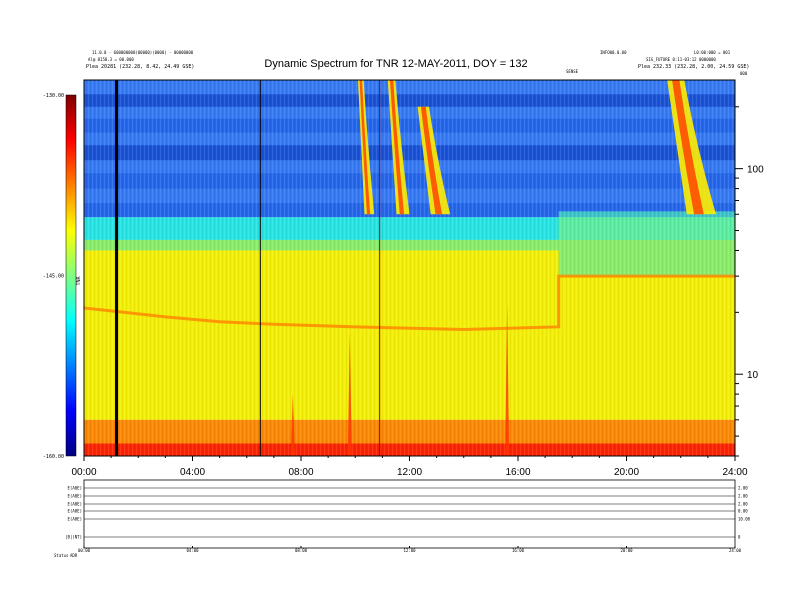 The height and width of the screenshot is (612, 792). What do you see at coordinates (572, 71) in the screenshot?
I see `header-right-small: SENSE` at bounding box center [572, 71].